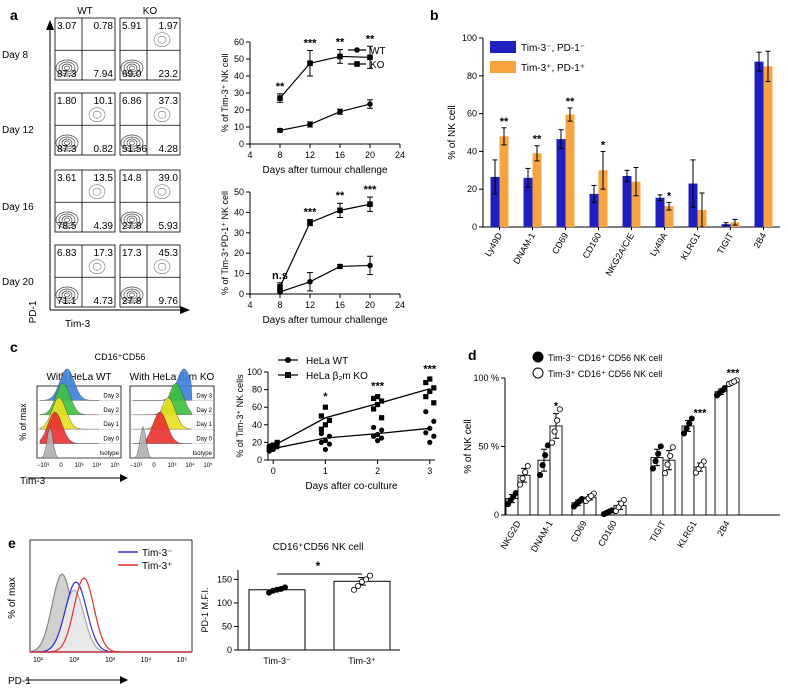  What do you see at coordinates (325, 471) in the screenshot?
I see `x-tick-label: 1` at bounding box center [325, 471].